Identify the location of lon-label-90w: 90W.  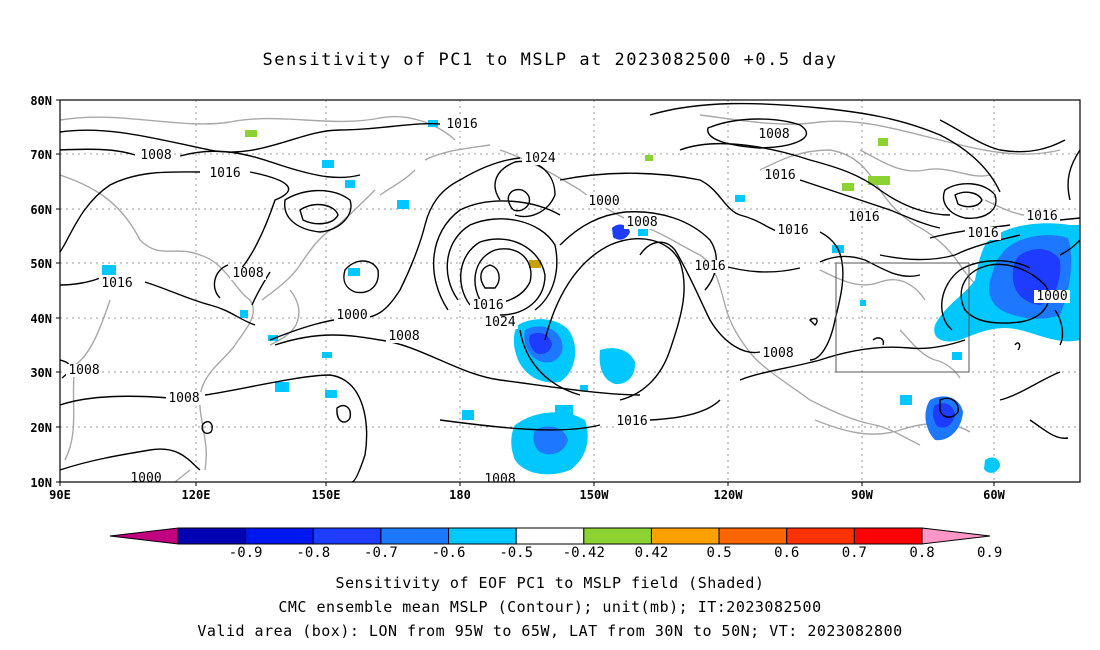
(862, 495).